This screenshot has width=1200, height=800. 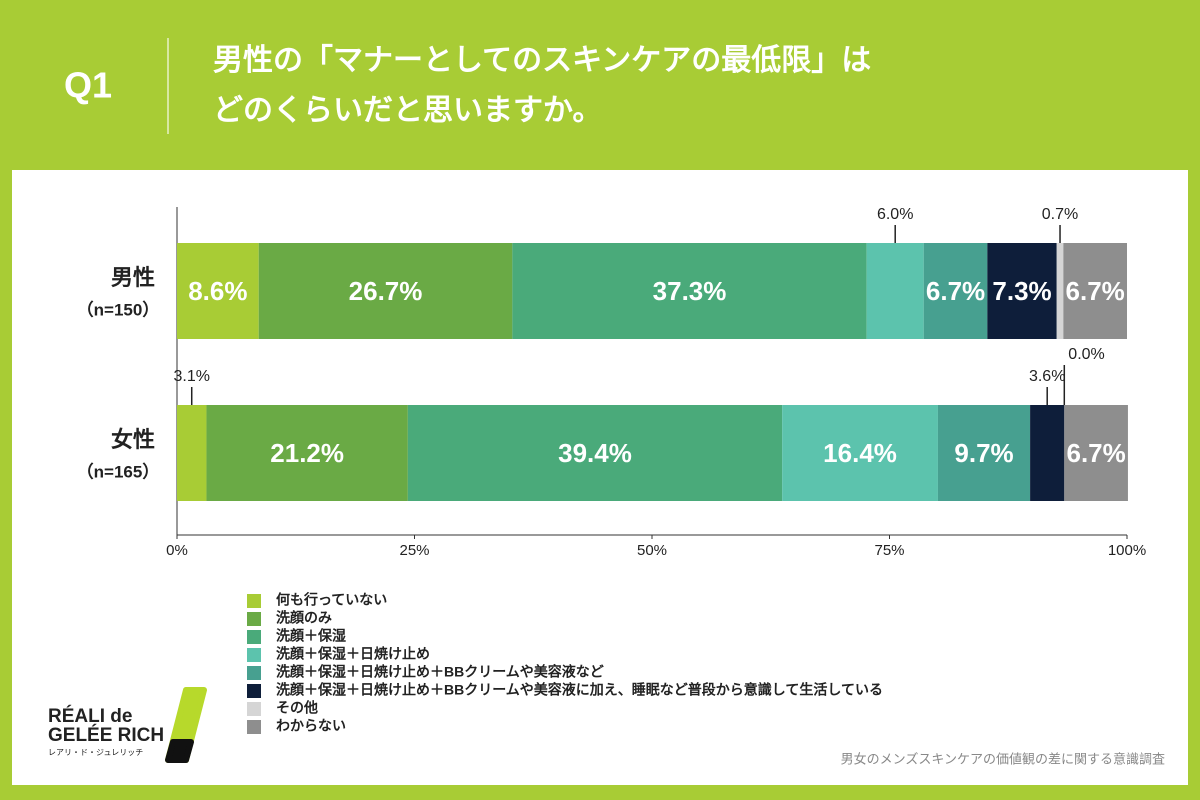 I want to click on value-label: 3.1%, so click(x=191, y=376).